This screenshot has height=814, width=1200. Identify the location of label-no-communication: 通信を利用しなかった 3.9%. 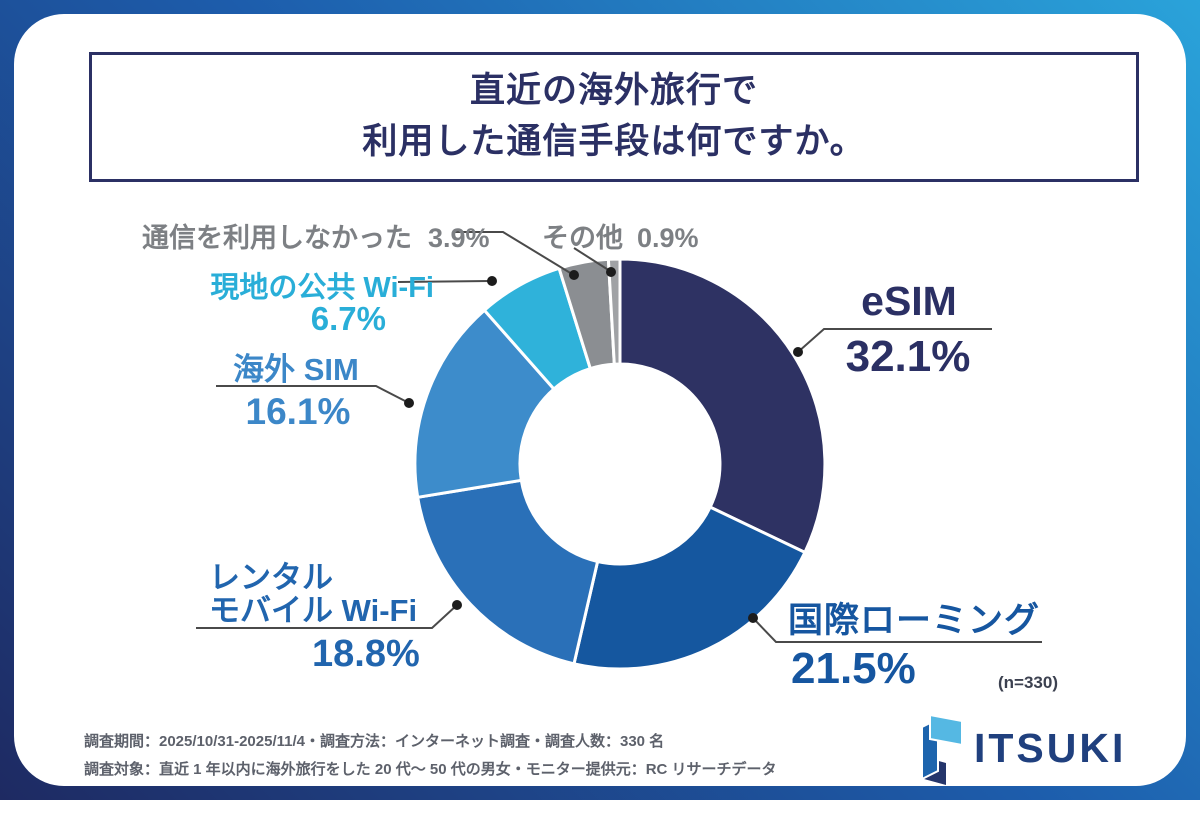
(316, 235).